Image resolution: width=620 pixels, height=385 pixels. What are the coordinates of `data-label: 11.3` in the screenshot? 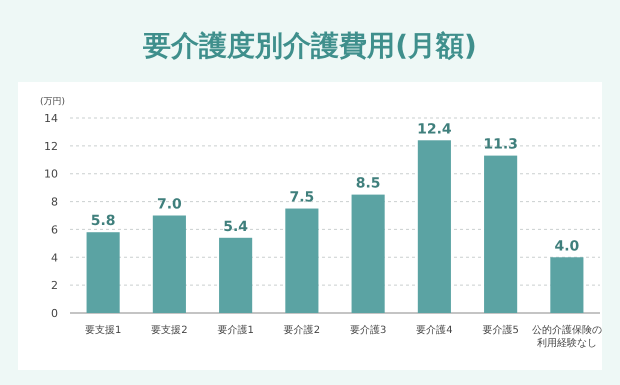 It's located at (500, 144).